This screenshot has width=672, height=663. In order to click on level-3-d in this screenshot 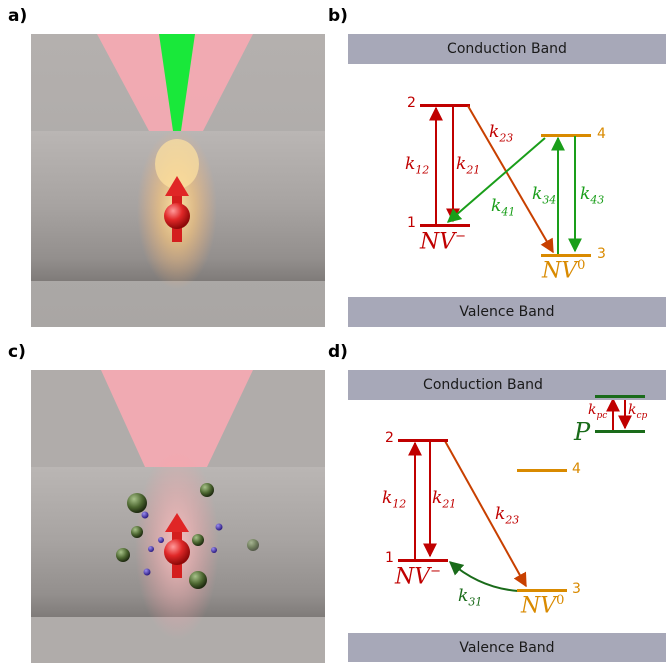, I will do `click(542, 590)`.